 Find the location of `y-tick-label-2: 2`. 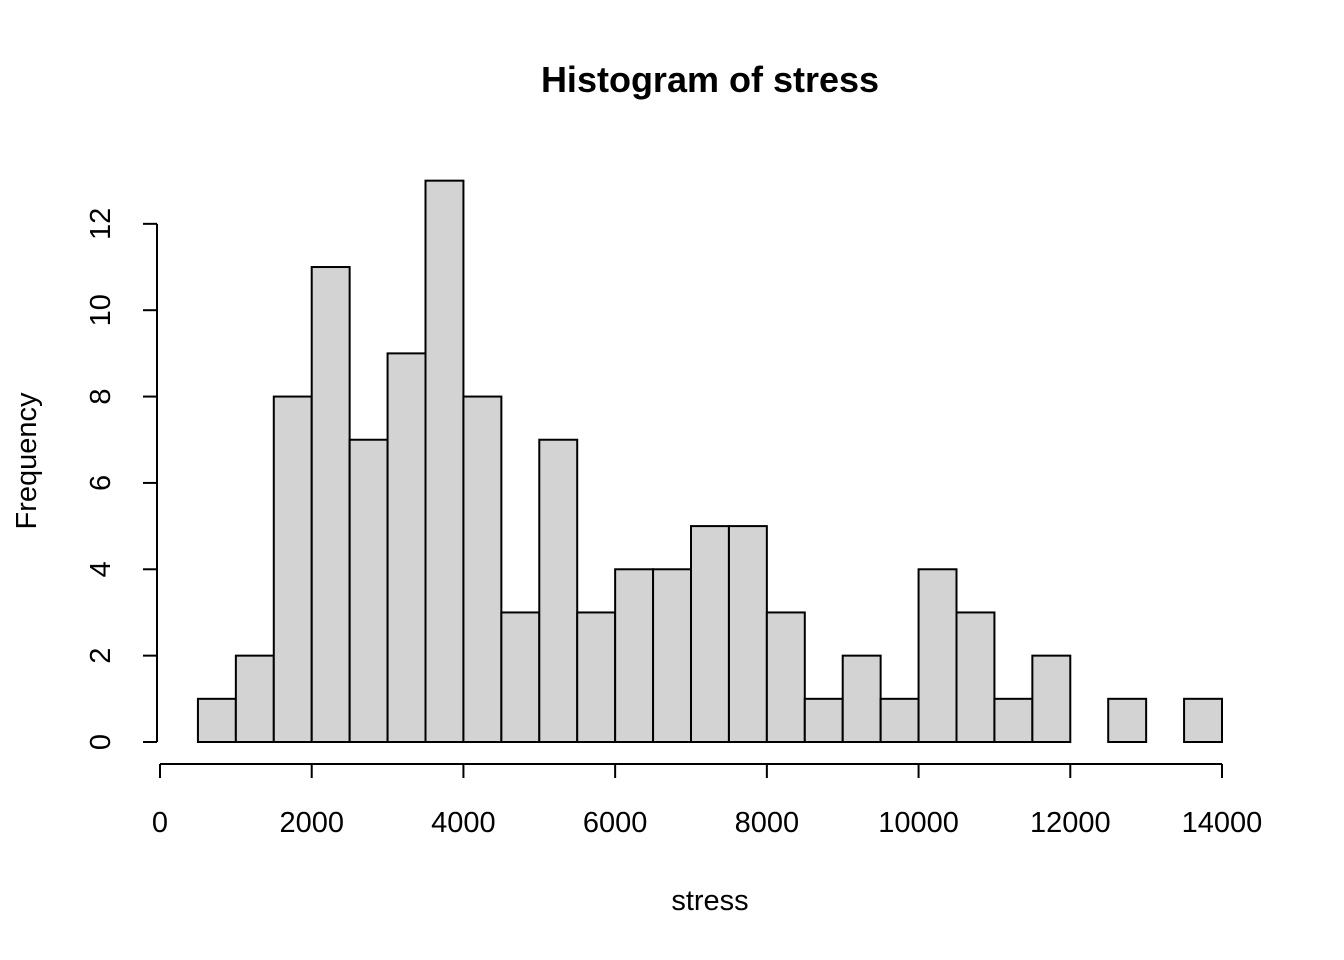

y-tick-label-2: 2 is located at coordinates (101, 656).